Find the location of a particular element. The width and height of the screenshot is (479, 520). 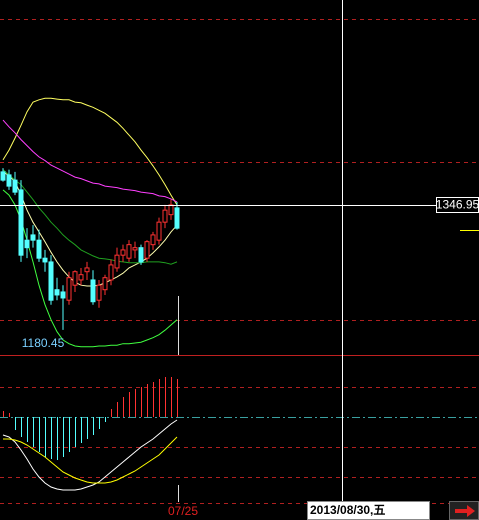

crosshair-price: 1346.95 is located at coordinates (457, 205).